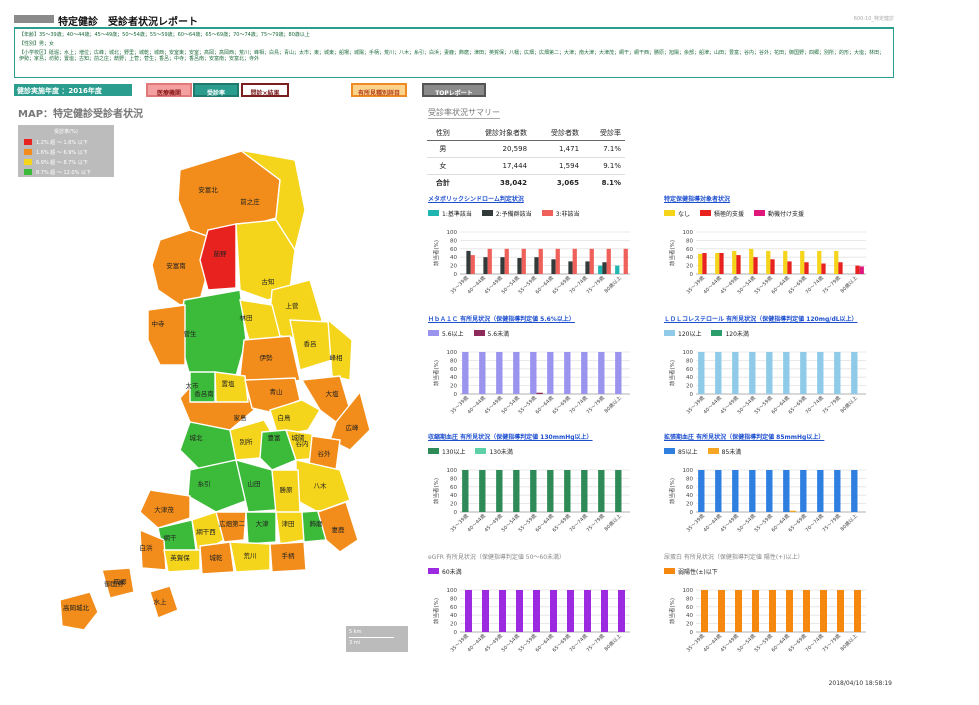  Describe the element at coordinates (560, 213) in the screenshot. I see `chart-legend-item: 3:非該当` at that location.